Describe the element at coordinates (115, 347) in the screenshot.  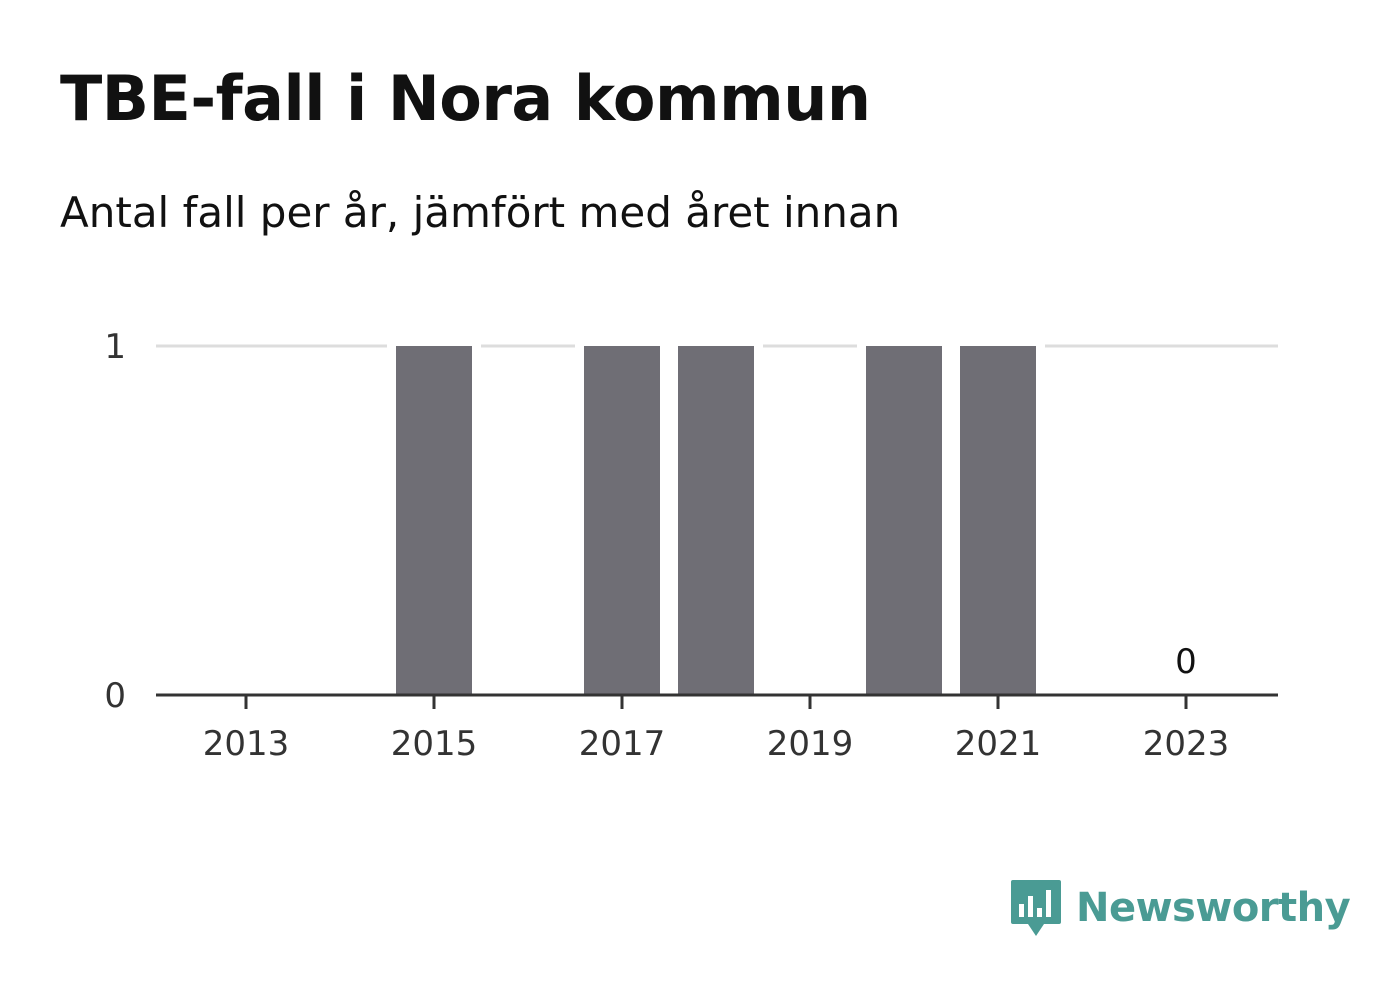
I see `y-tick-label-1: 1` at that location.